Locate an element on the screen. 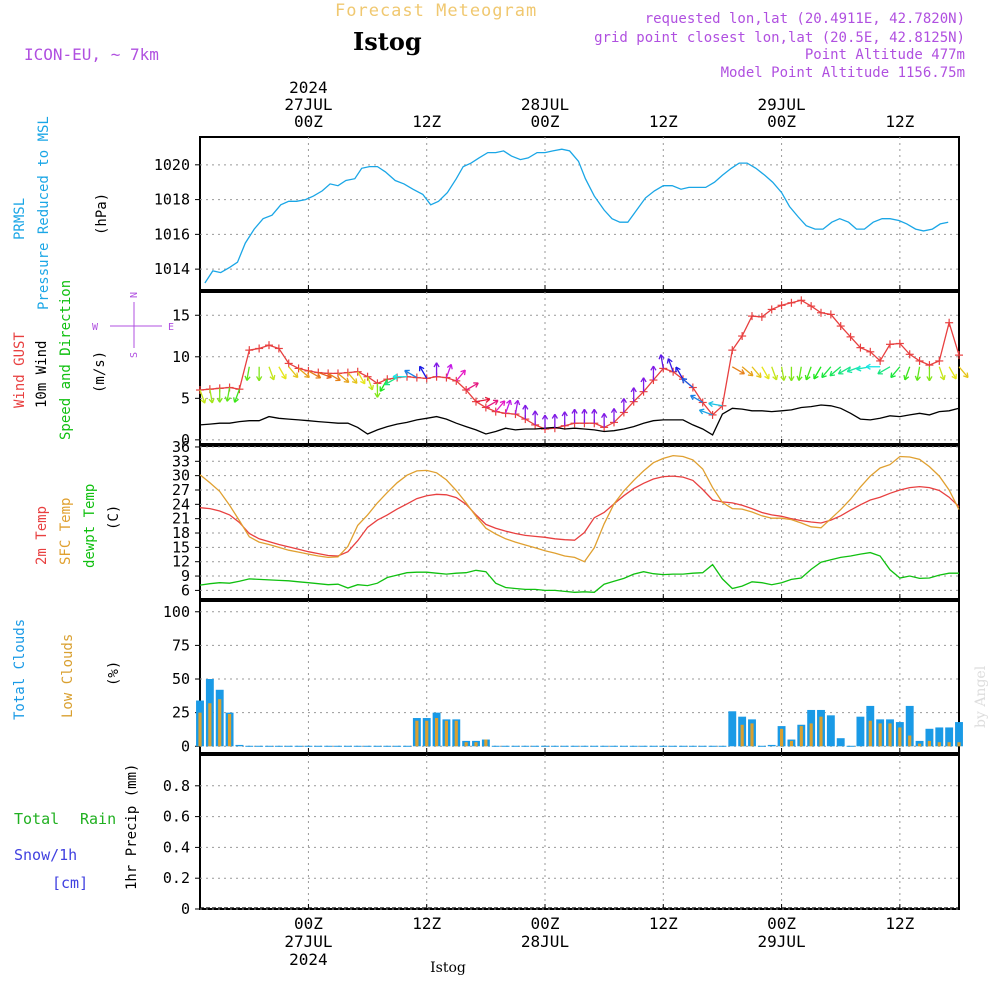 Image resolution: width=1000 pixels, height=1000 pixels. temp2m-label: 2m Temp is located at coordinates (42, 535).